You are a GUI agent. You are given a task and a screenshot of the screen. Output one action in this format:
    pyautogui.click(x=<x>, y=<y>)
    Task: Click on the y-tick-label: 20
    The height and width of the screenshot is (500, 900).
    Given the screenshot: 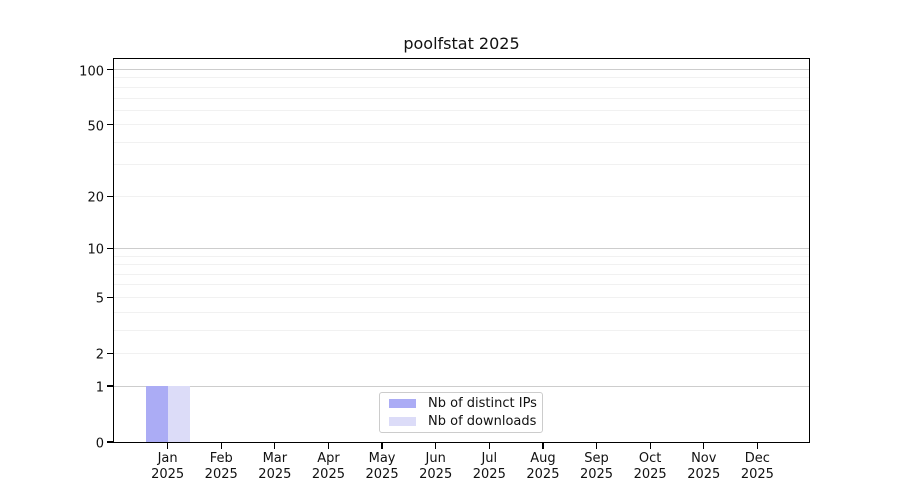 What is the action you would take?
    pyautogui.click(x=95, y=198)
    